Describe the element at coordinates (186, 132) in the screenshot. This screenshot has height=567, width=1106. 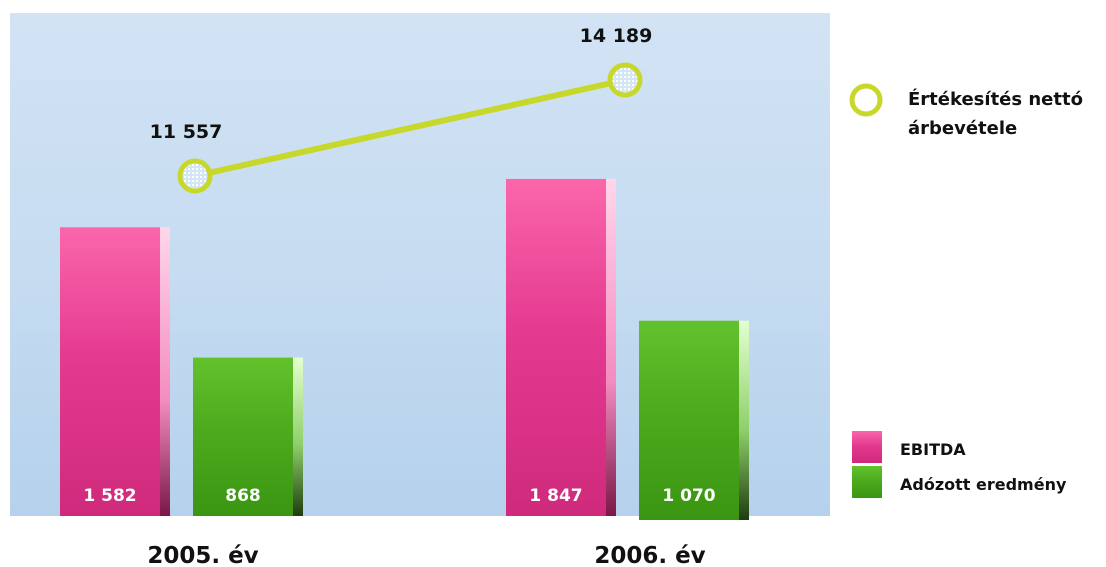
I see `line-value-label: 11 557` at that location.